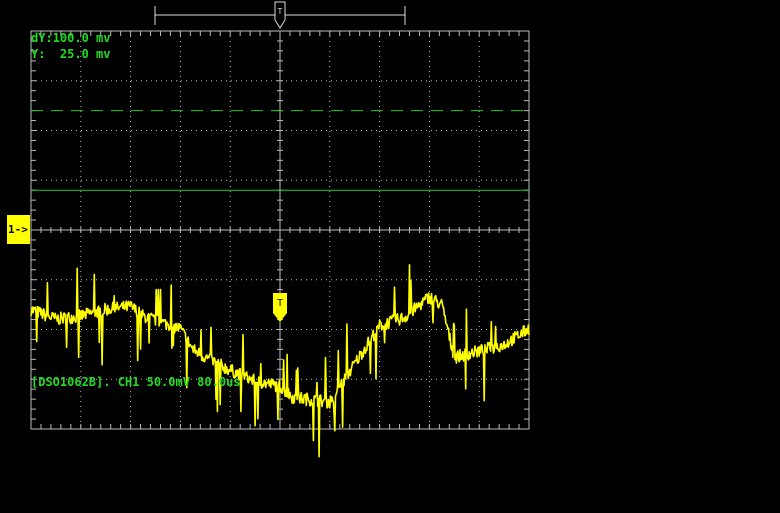  I want to click on plot-trigger-label: T, so click(280, 303).